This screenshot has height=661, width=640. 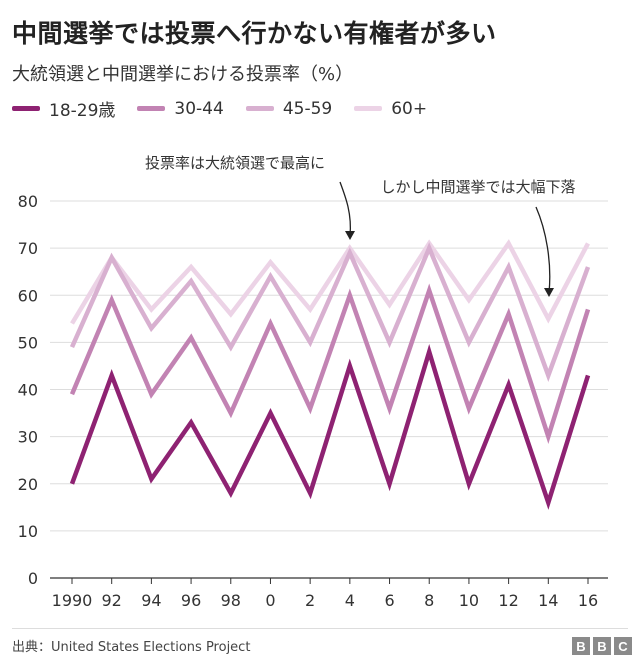 What do you see at coordinates (112, 600) in the screenshot?
I see `x-tick-label-92: 92` at bounding box center [112, 600].